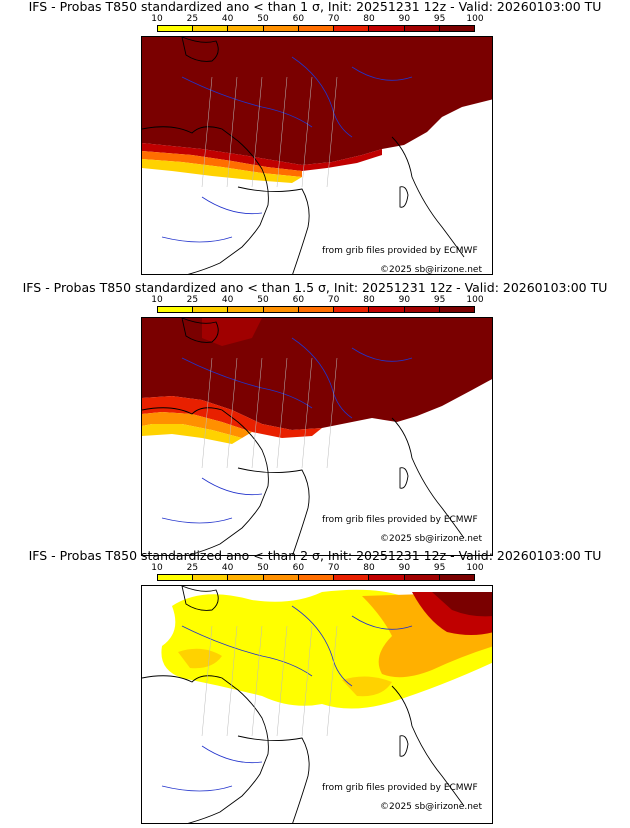 Image resolution: width=630 pixels, height=828 pixels. Describe the element at coordinates (192, 300) in the screenshot. I see `colorbar-tick-label: 25` at that location.